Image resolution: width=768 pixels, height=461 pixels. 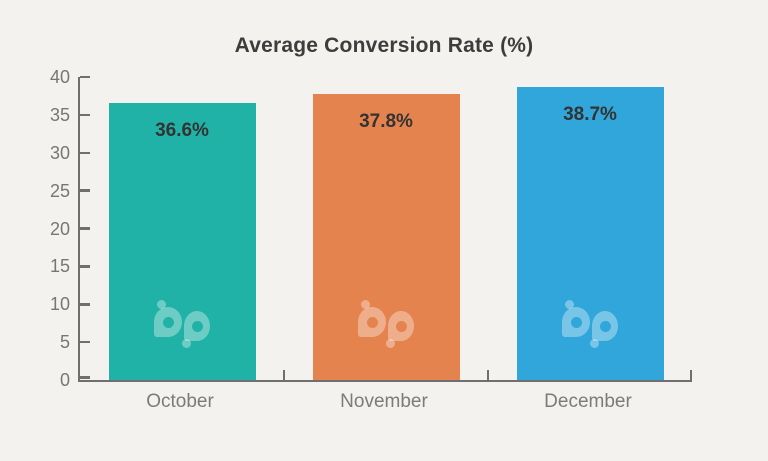 What do you see at coordinates (386, 121) in the screenshot?
I see `bar-value-label: 37.8%` at bounding box center [386, 121].